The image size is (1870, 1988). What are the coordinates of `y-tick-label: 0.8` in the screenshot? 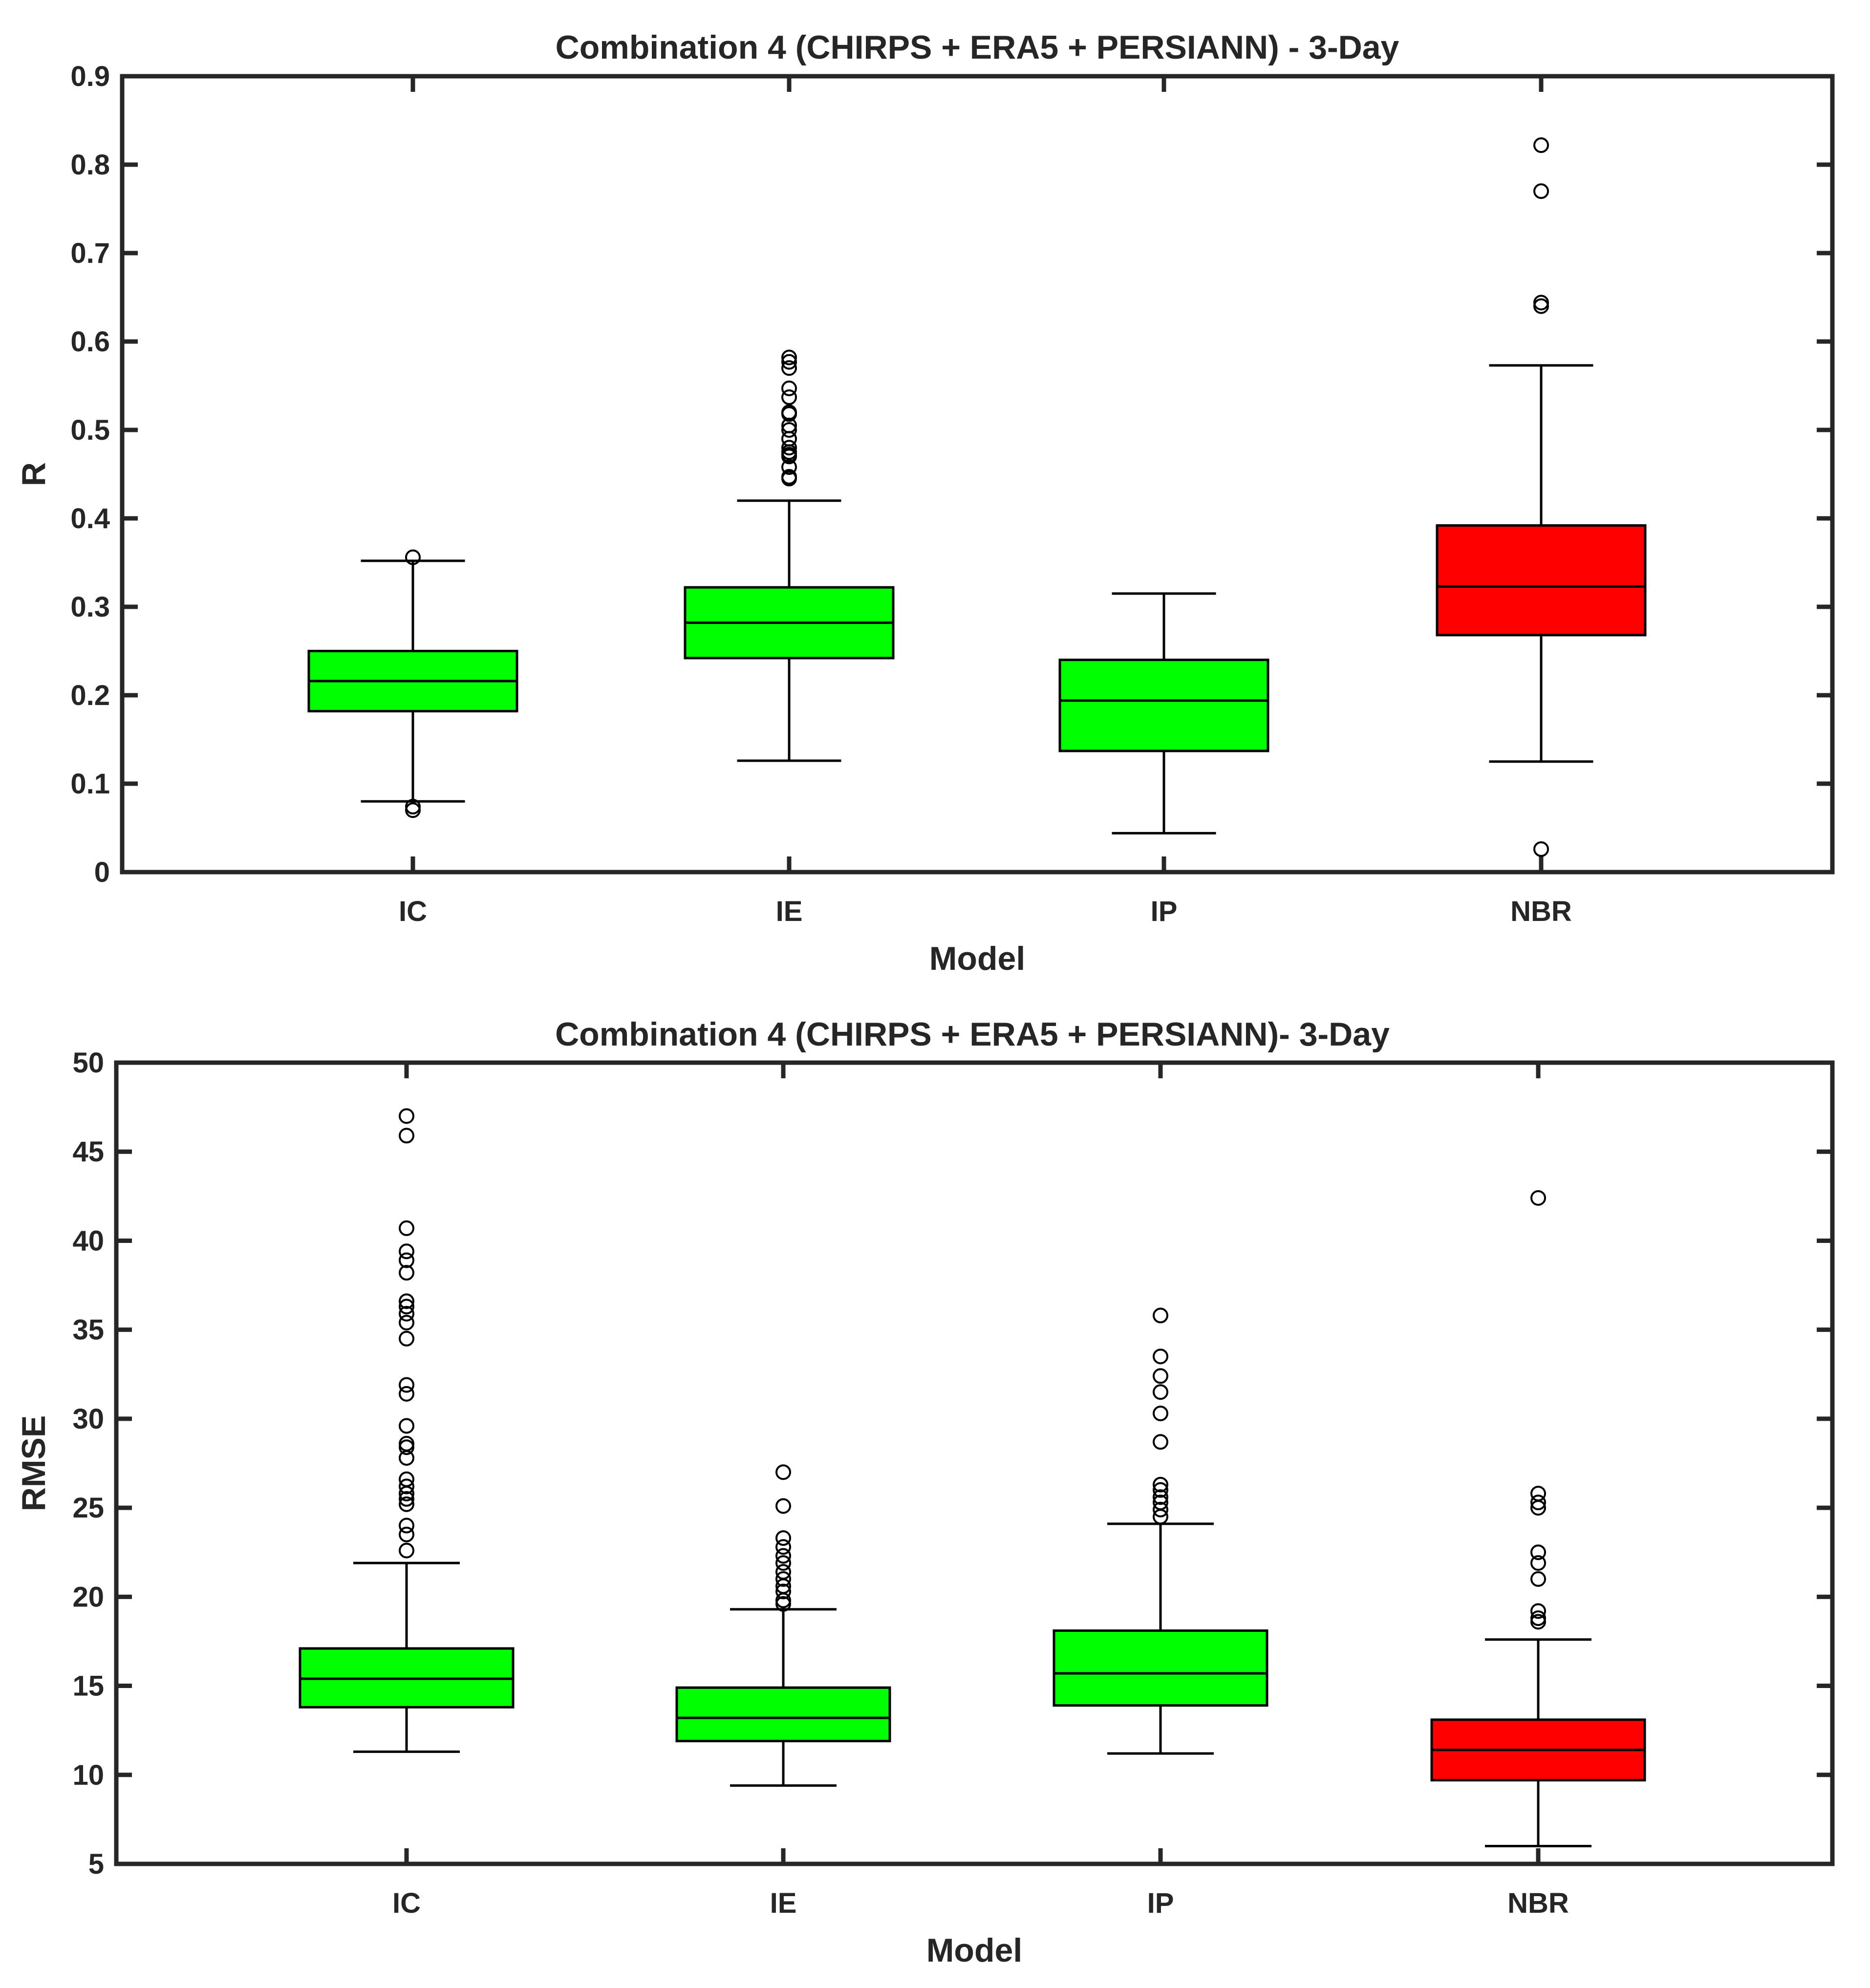 It's located at (90, 165).